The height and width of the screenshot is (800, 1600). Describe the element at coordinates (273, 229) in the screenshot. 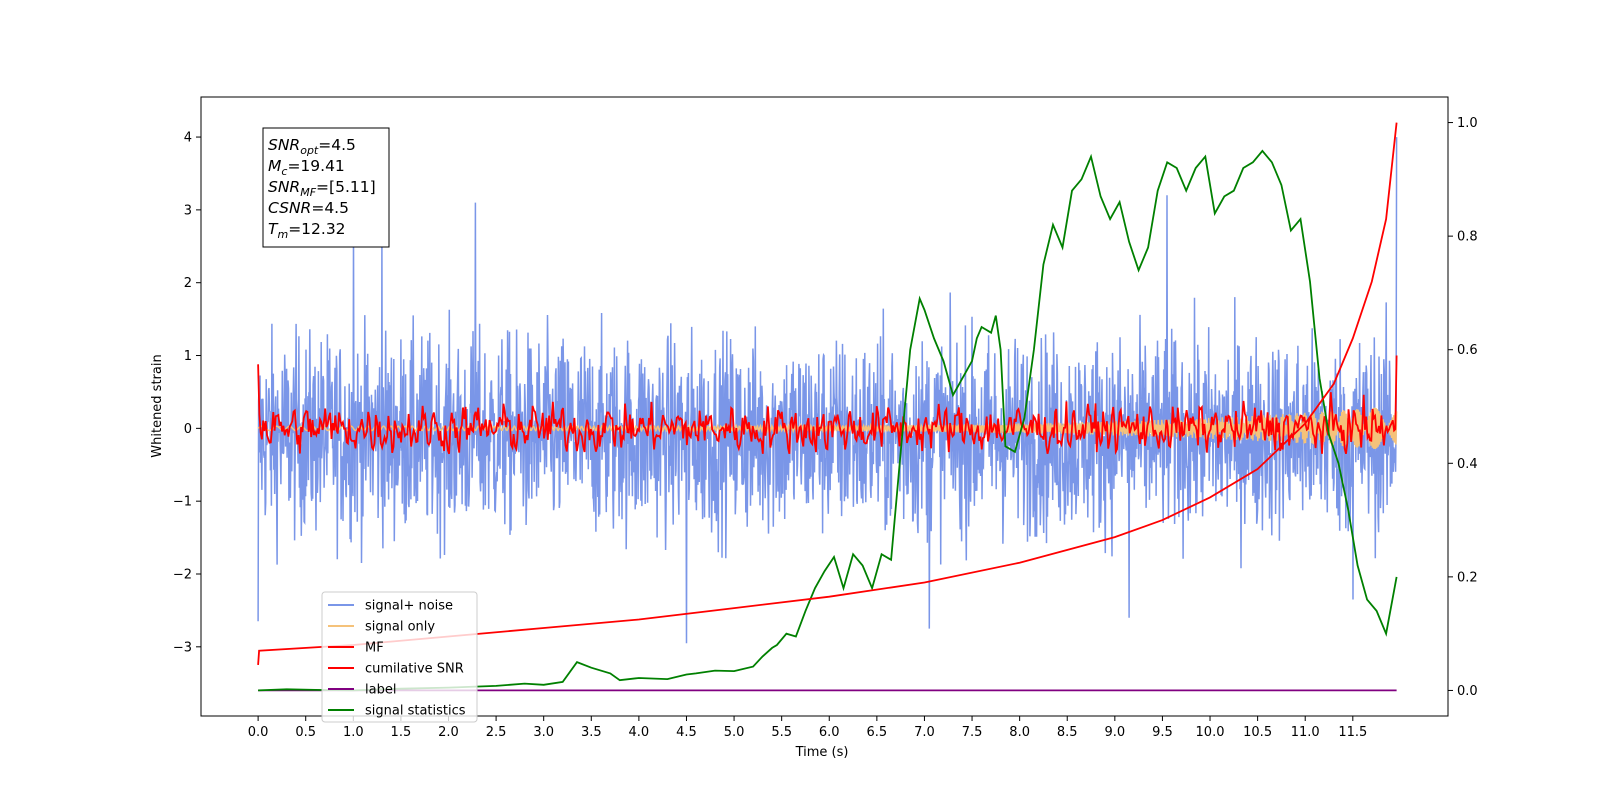

I see `annotation-symbol: T` at that location.